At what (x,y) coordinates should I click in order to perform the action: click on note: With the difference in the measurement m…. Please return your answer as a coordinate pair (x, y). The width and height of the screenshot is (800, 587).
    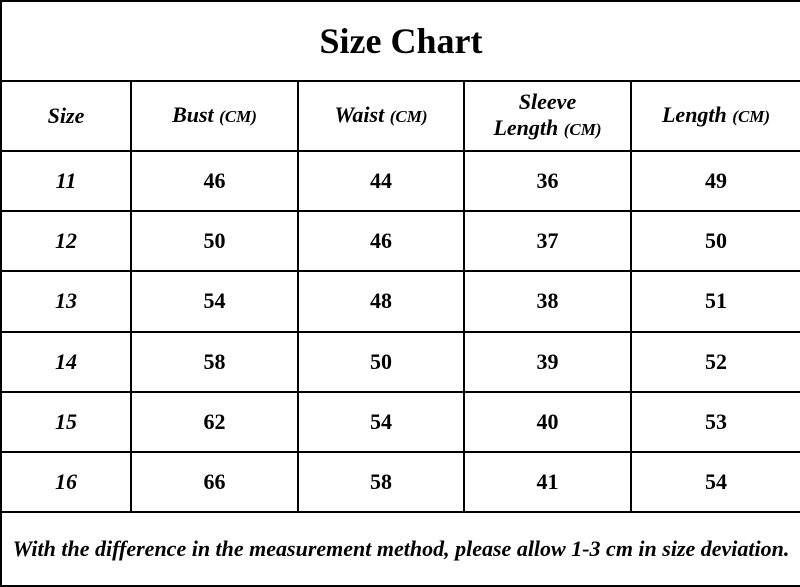
    Looking at the image, I should click on (400, 548).